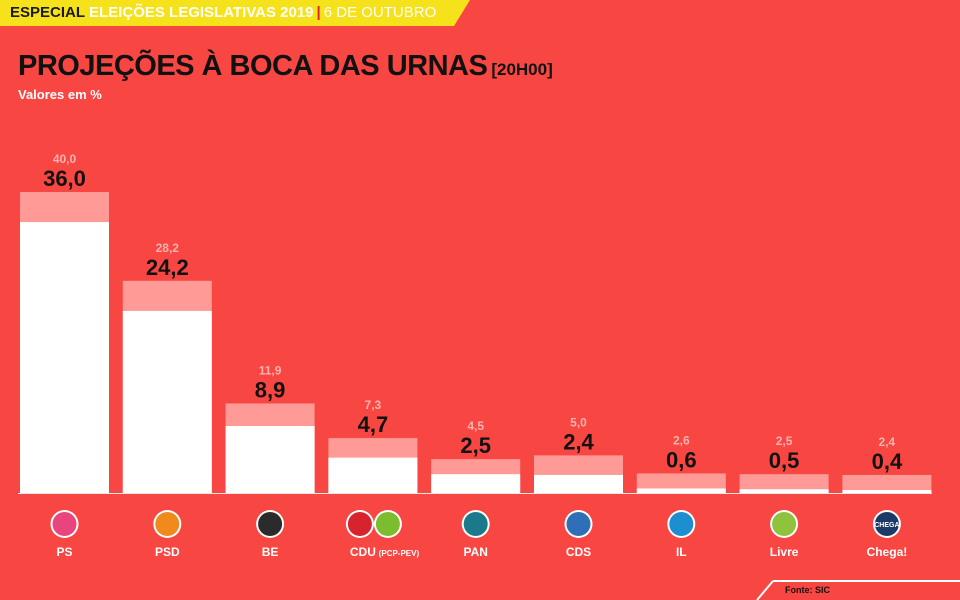 This screenshot has width=960, height=600. I want to click on category-label-6: IL, so click(681, 552).